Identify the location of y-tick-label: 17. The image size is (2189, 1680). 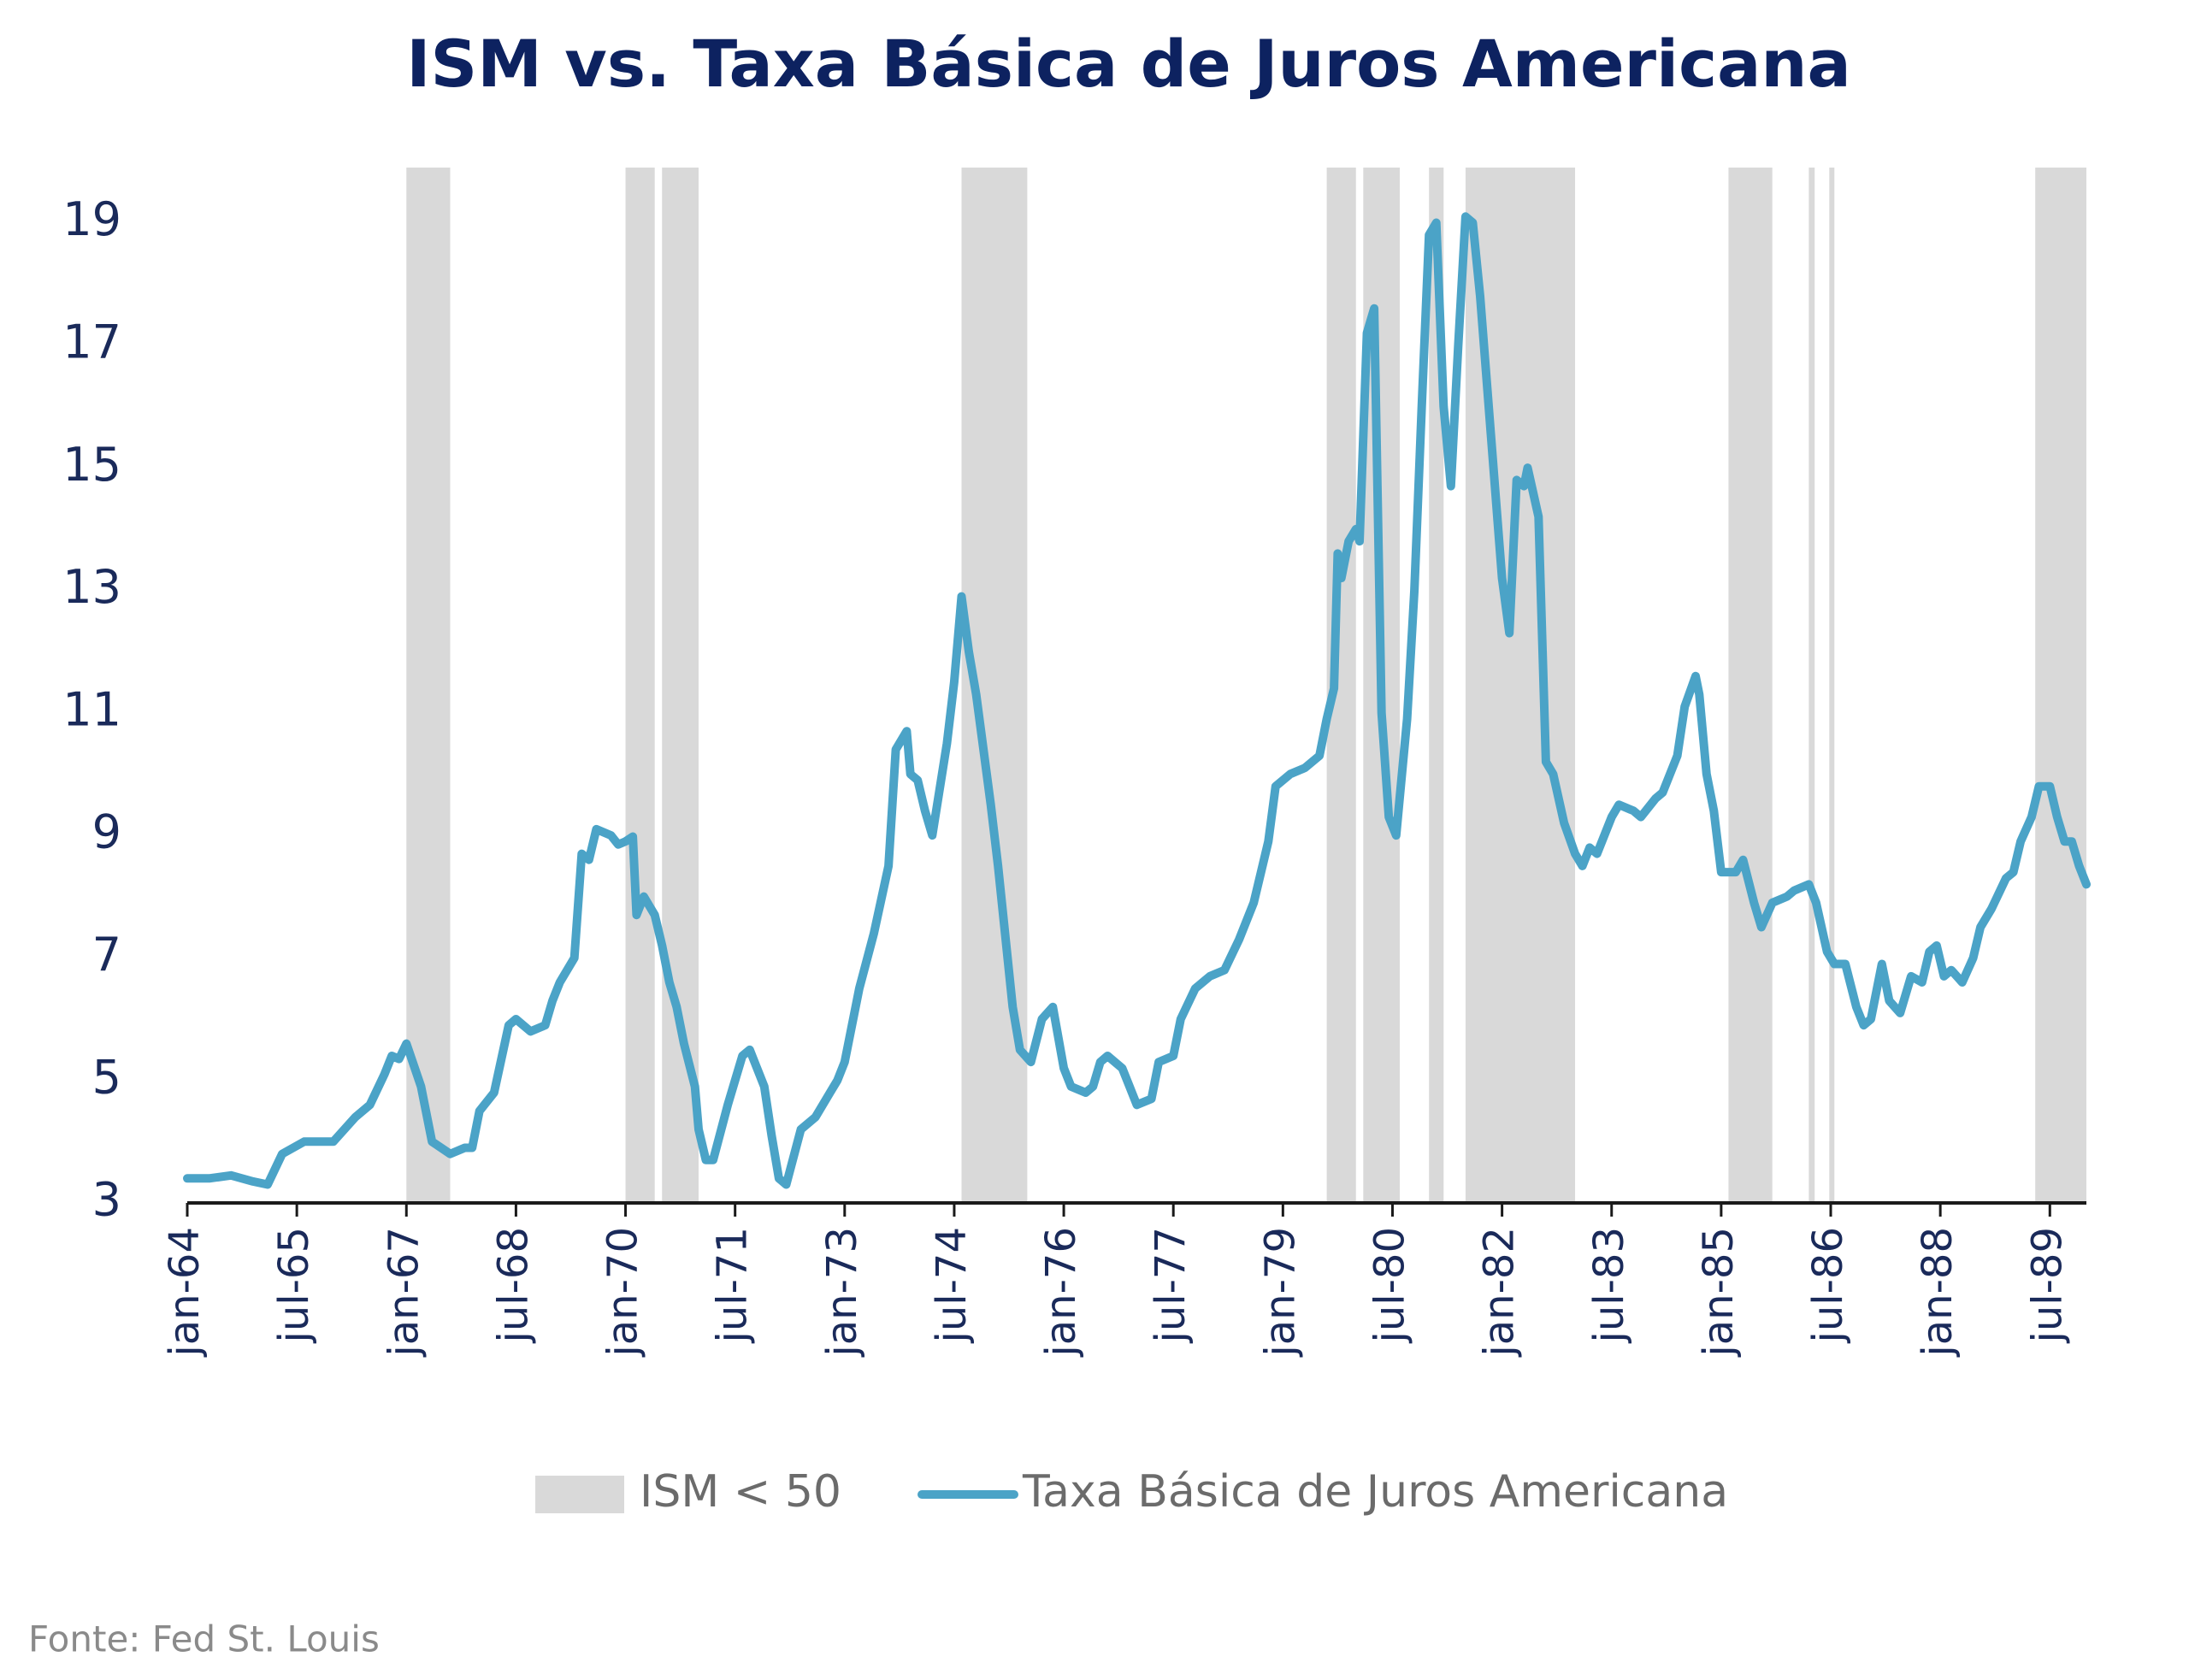
(91, 341).